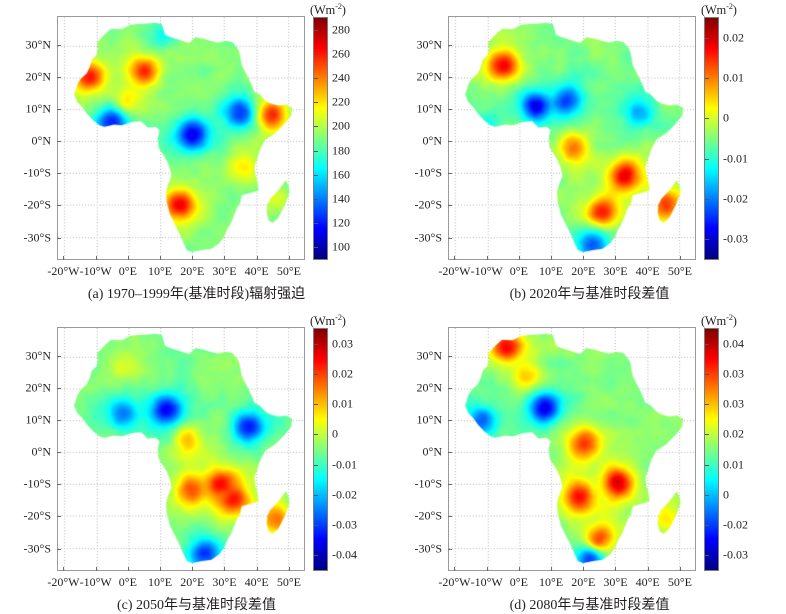 Image resolution: width=786 pixels, height=614 pixels. Describe the element at coordinates (341, 29) in the screenshot. I see `colorbar-tick-label: 280` at that location.